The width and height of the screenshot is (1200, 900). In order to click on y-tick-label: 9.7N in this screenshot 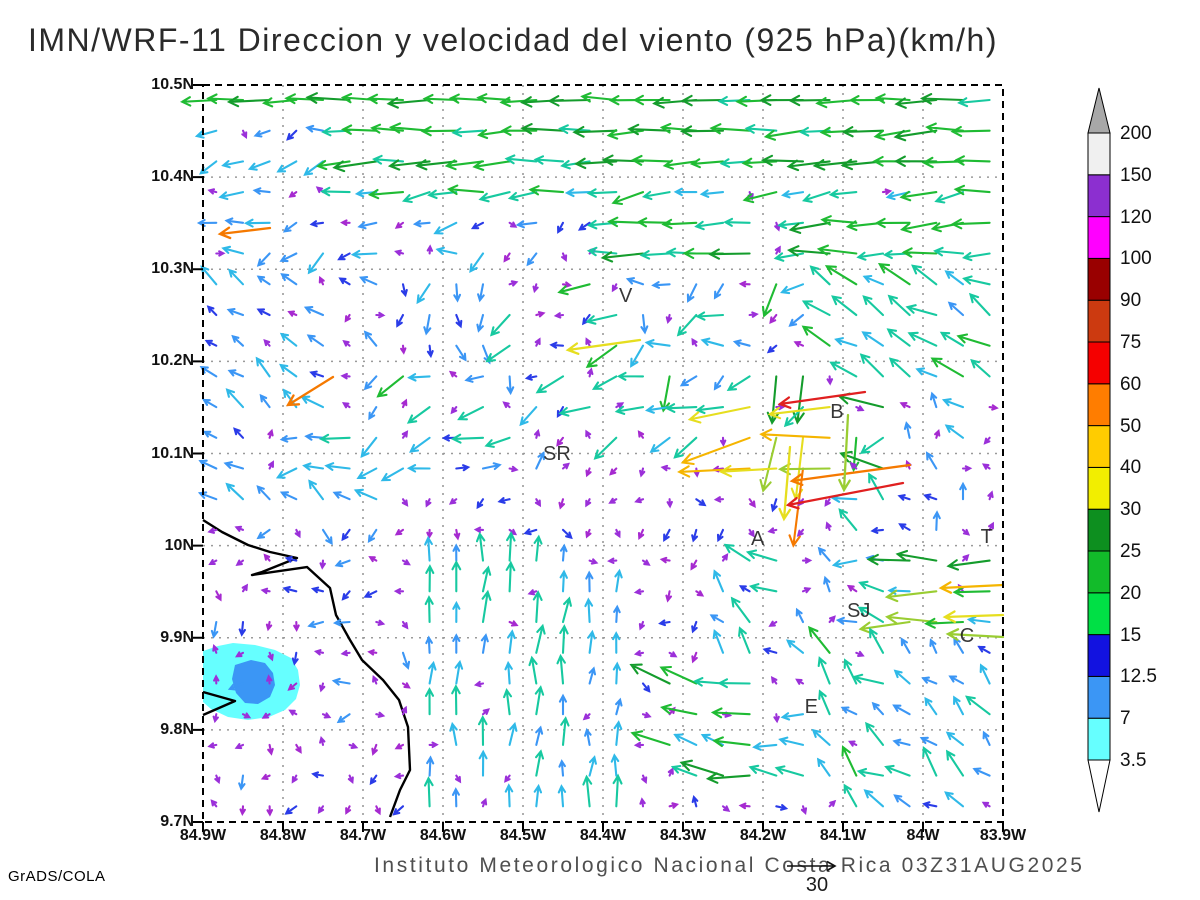, I will do `click(177, 821)`.